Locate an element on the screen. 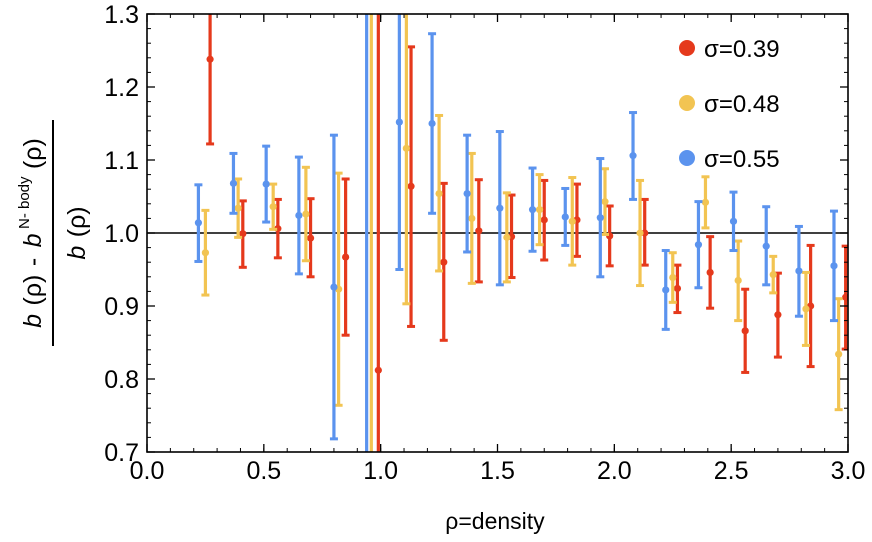 The height and width of the screenshot is (542, 872). series-1-point-9-marker is located at coordinates (479, 231).